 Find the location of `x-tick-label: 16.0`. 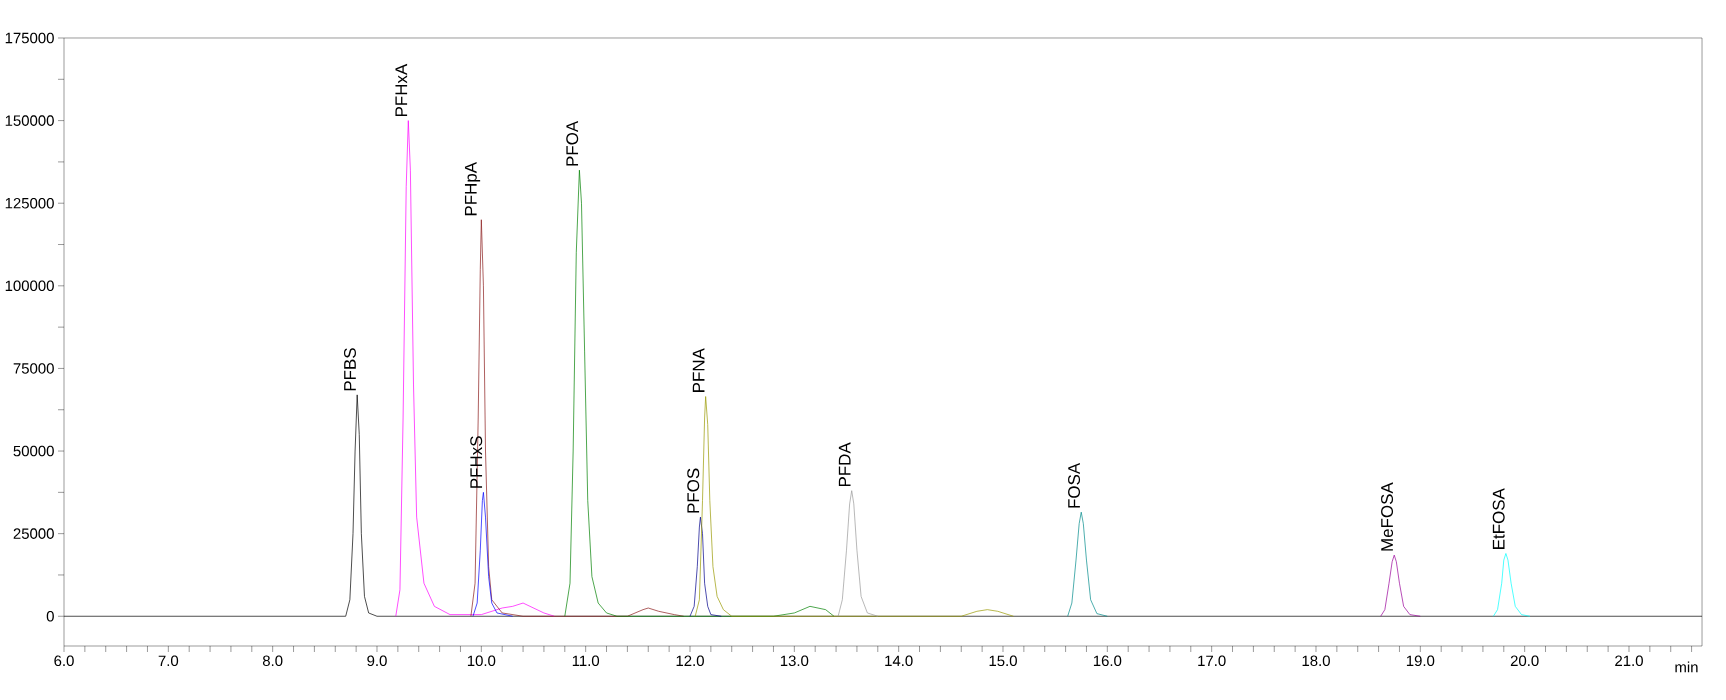

x-tick-label: 16.0 is located at coordinates (1107, 661).